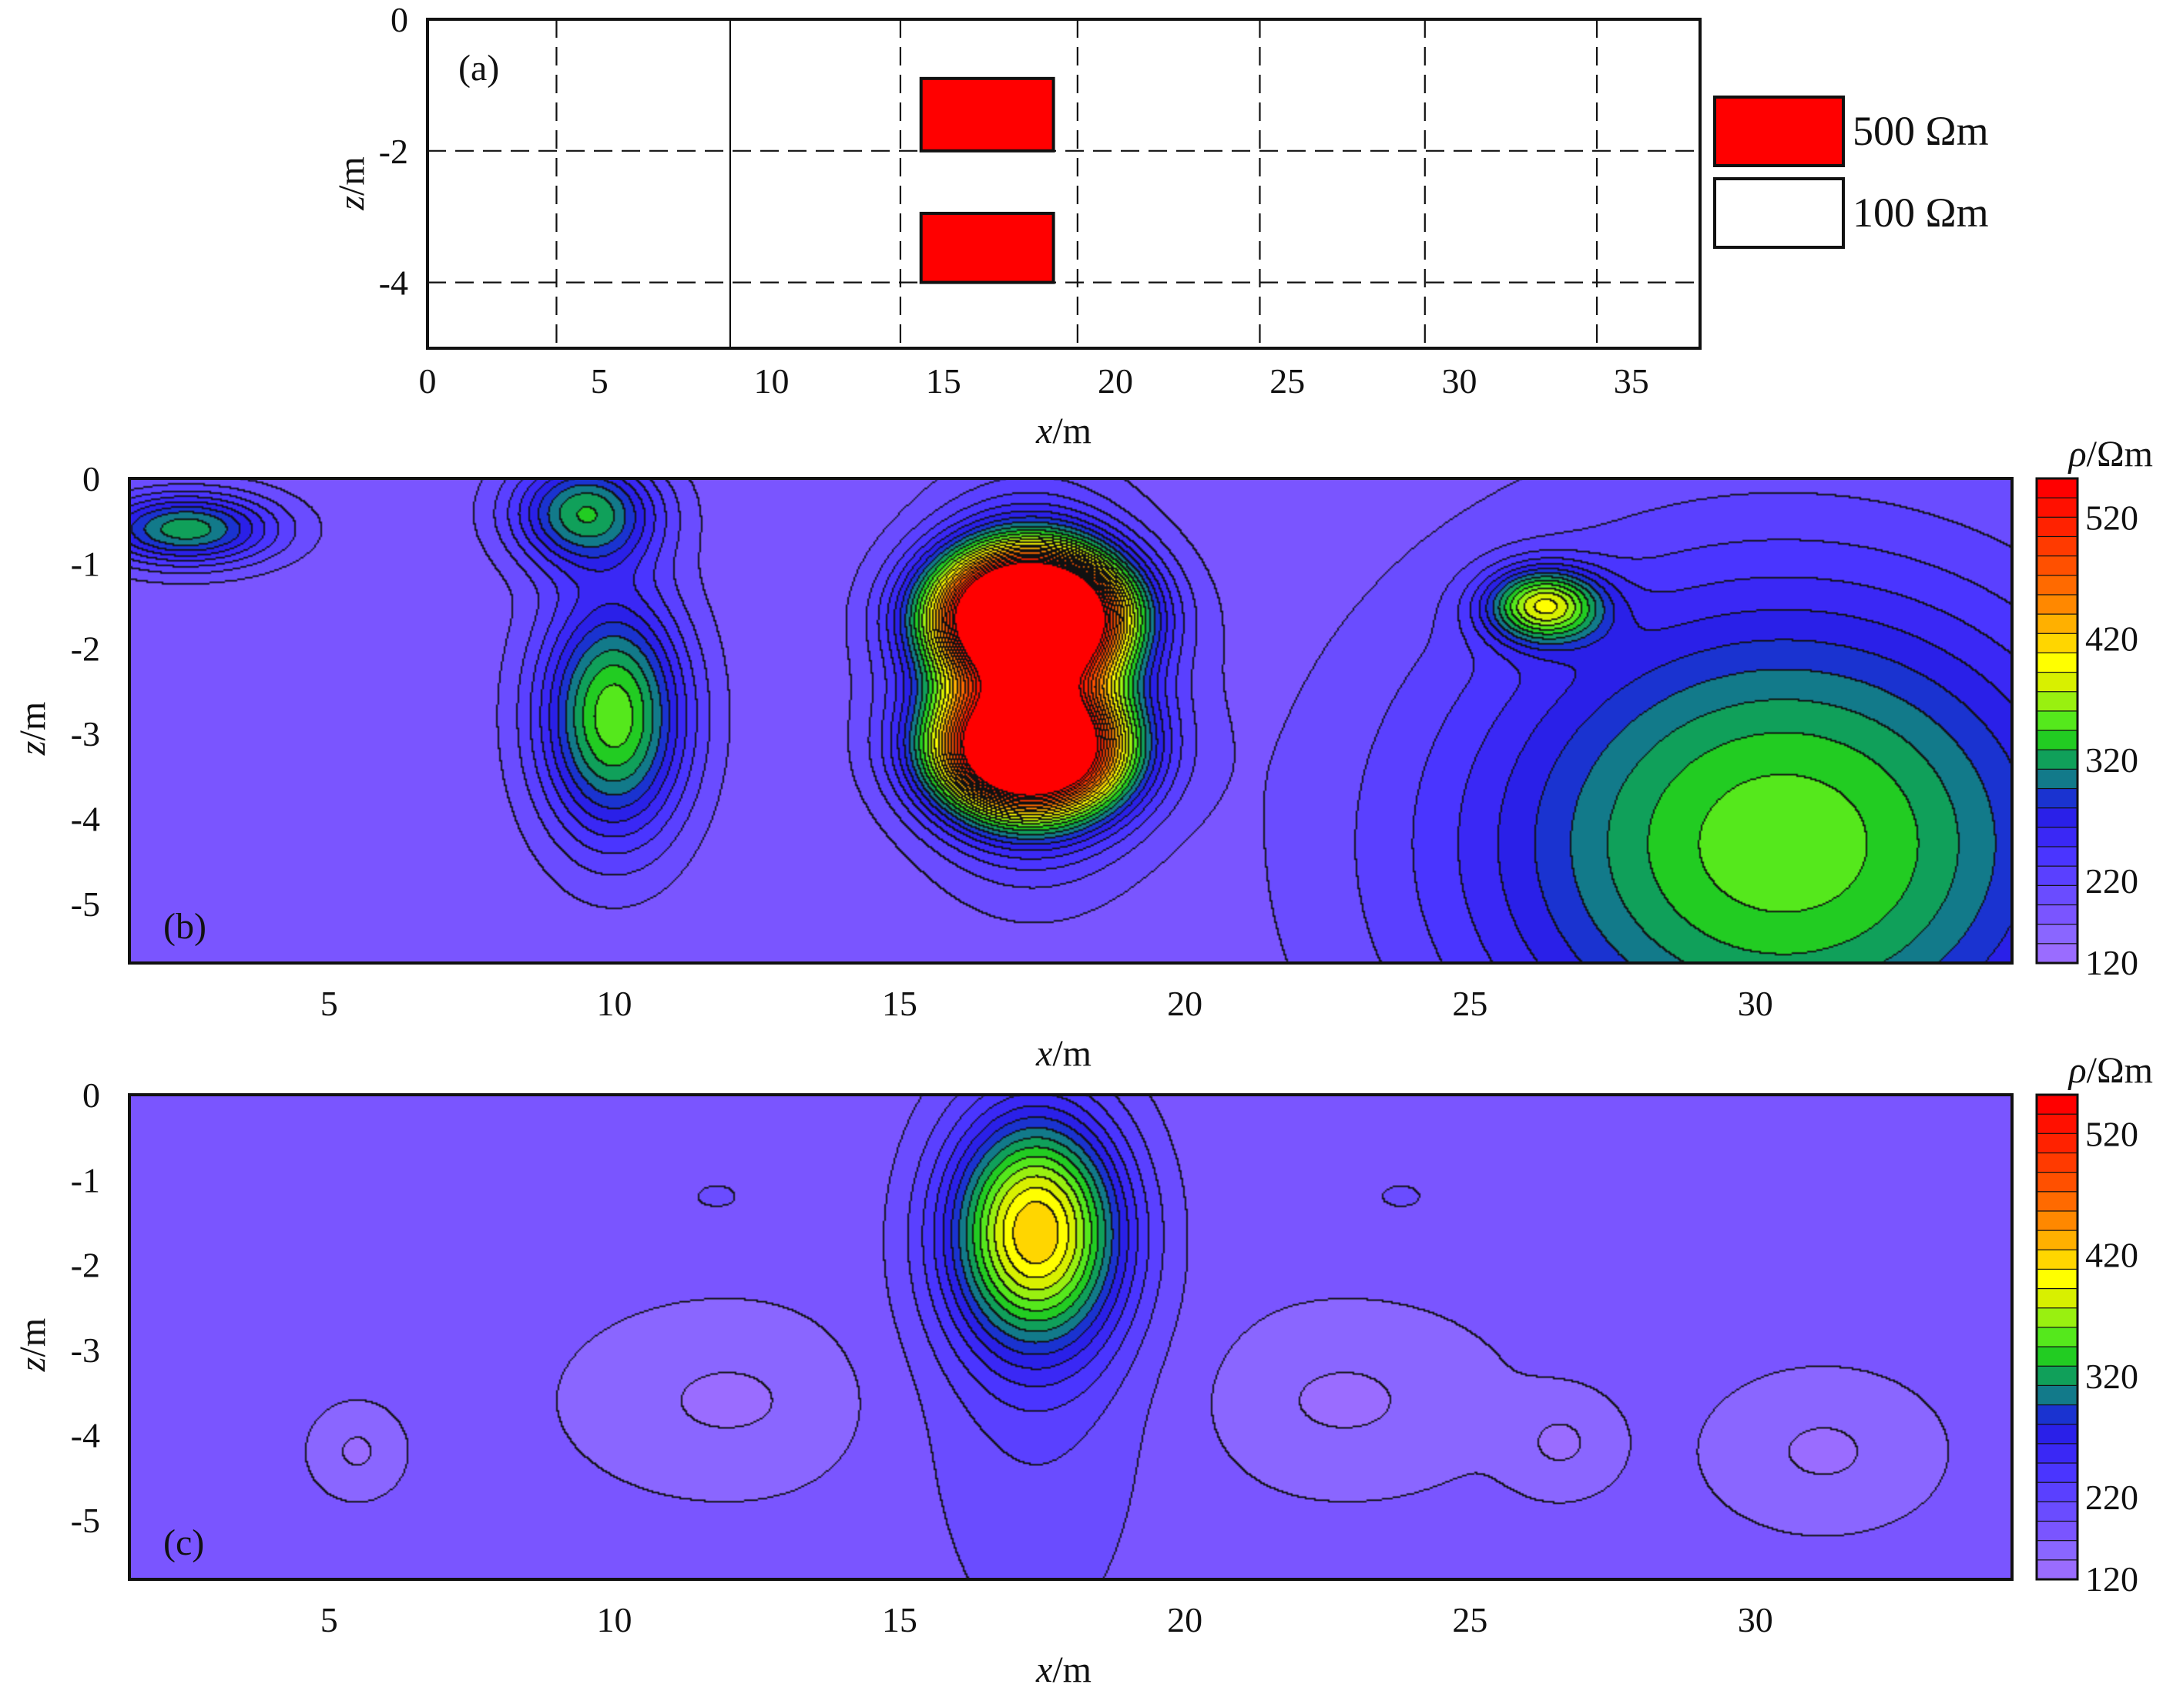 The height and width of the screenshot is (1708, 2163). What do you see at coordinates (86, 1350) in the screenshot?
I see `y-tick-label: -3` at bounding box center [86, 1350].